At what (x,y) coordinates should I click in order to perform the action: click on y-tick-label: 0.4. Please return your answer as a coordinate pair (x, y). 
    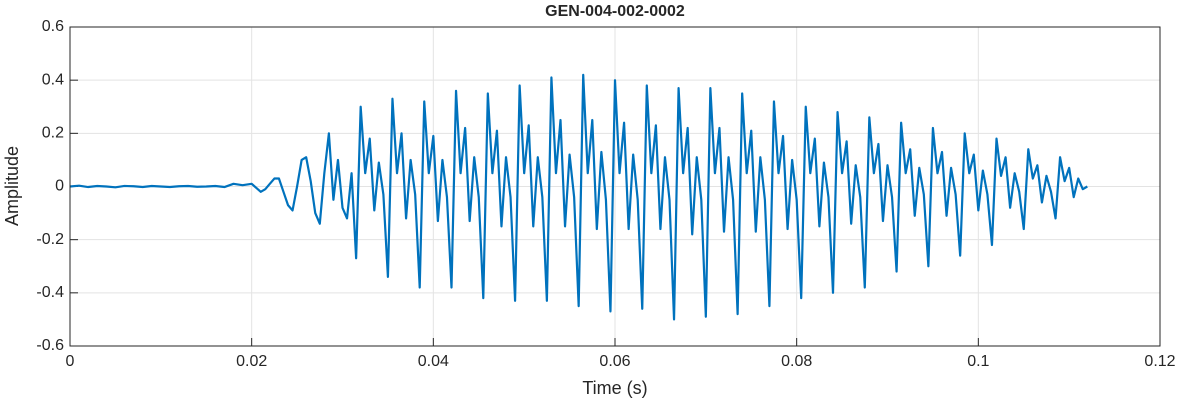
    Looking at the image, I should click on (53, 79).